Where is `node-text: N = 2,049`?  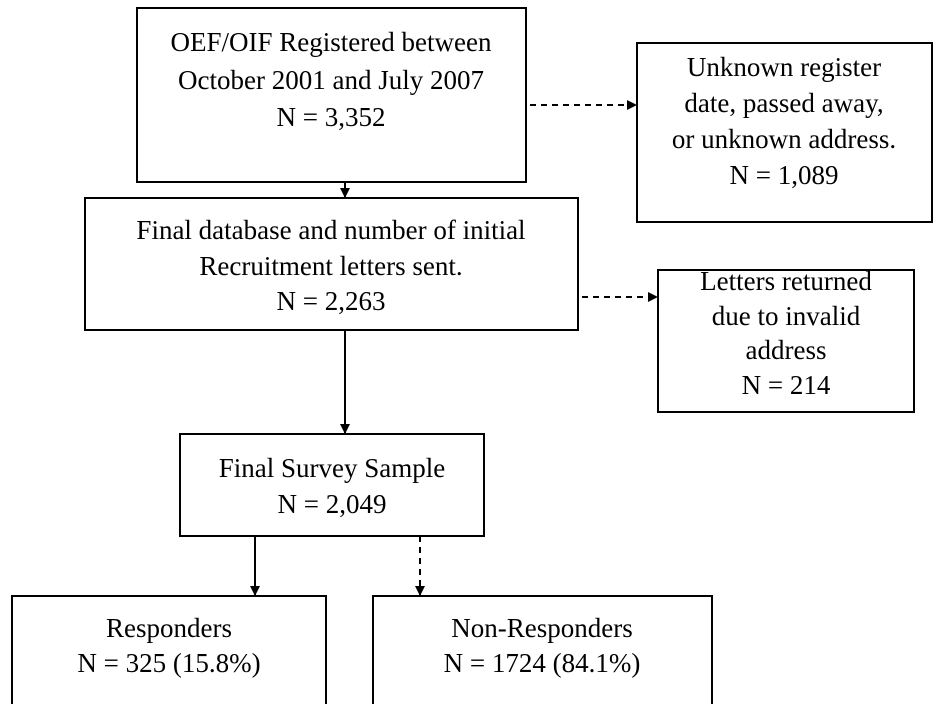 node-text: N = 2,049 is located at coordinates (332, 504).